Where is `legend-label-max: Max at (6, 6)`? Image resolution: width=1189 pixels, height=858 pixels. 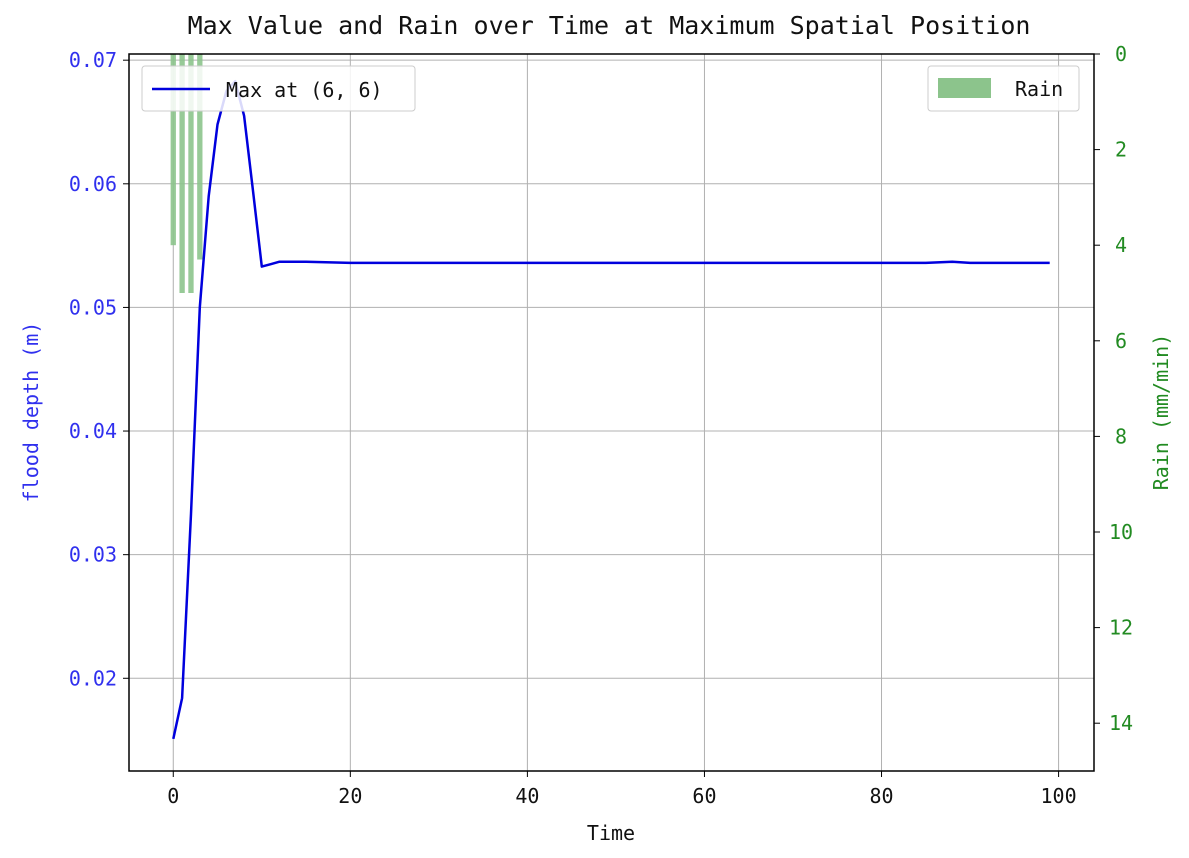
legend-label-max: Max at (6, 6) is located at coordinates (304, 90).